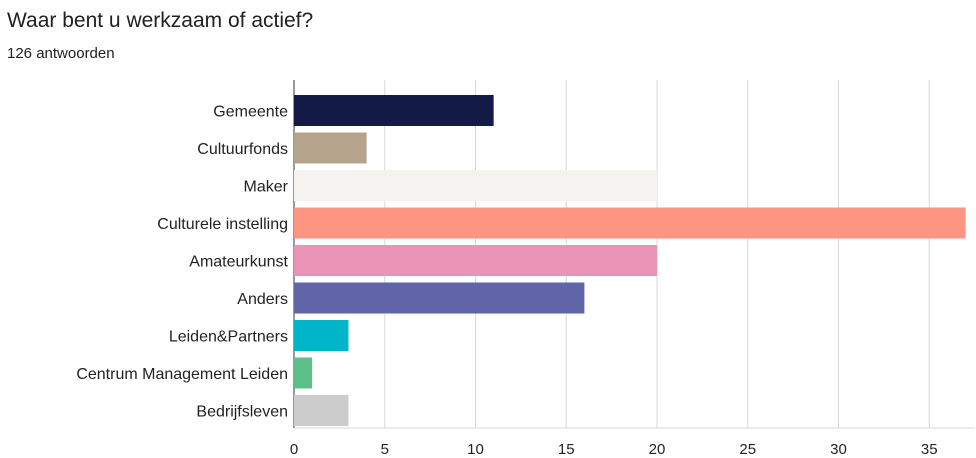 Image resolution: width=976 pixels, height=458 pixels. What do you see at coordinates (61, 53) in the screenshot?
I see `response-count: 126 antwoorden` at bounding box center [61, 53].